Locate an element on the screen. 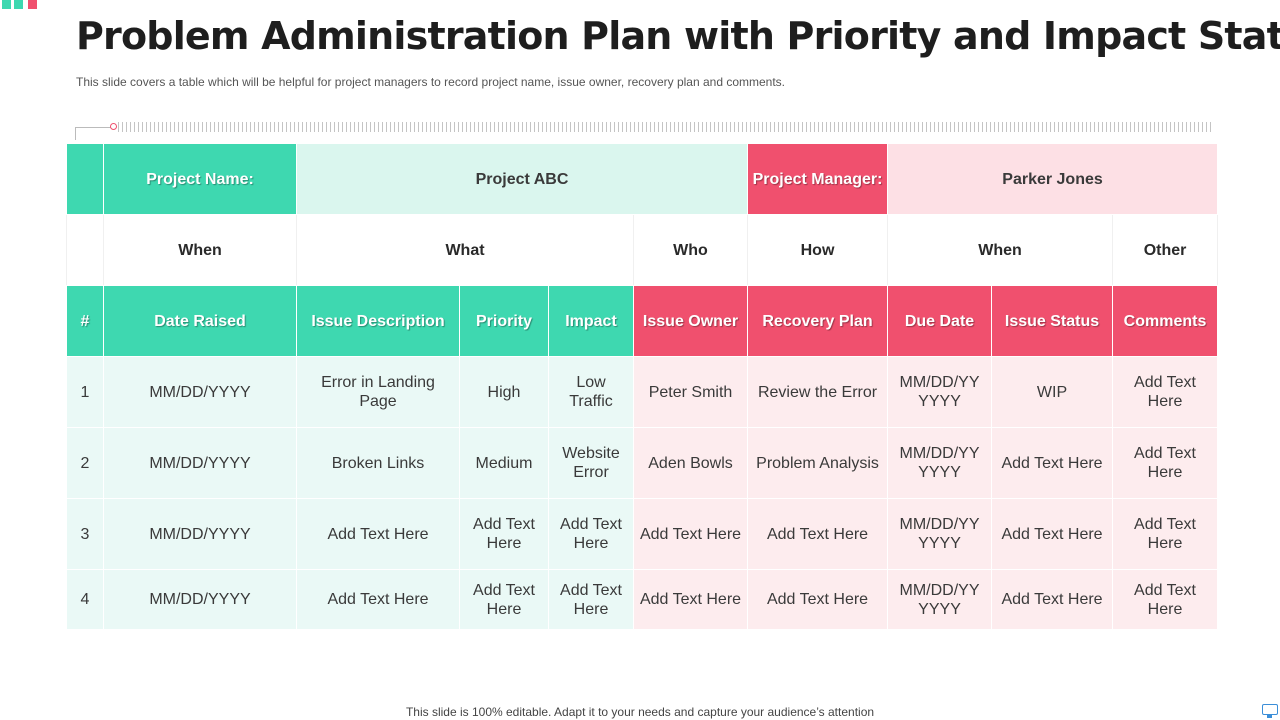  cell-number: 2 is located at coordinates (85, 463).